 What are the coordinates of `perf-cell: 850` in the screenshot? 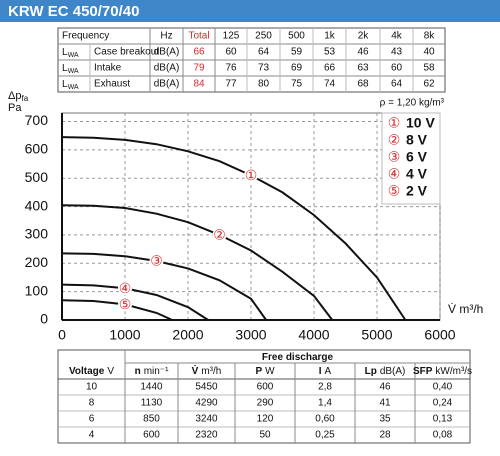 It's located at (151, 419).